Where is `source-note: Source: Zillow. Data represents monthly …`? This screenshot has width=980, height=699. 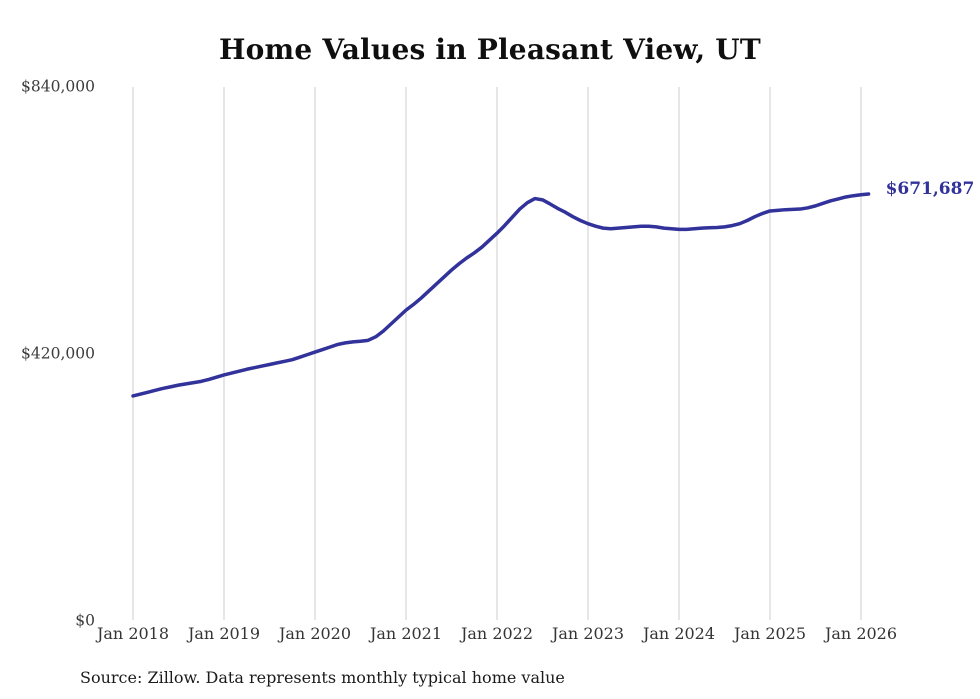
source-note: Source: Zillow. Data represents monthly … is located at coordinates (322, 677).